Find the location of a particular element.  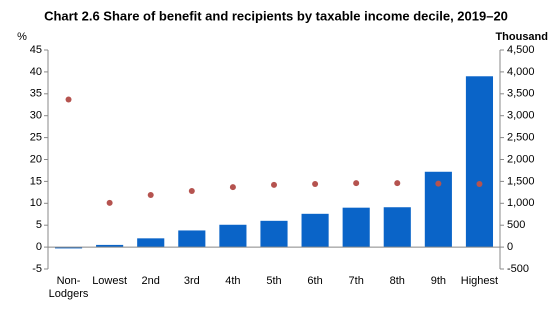

y2-tick-label: 4,500 is located at coordinates (521, 50).